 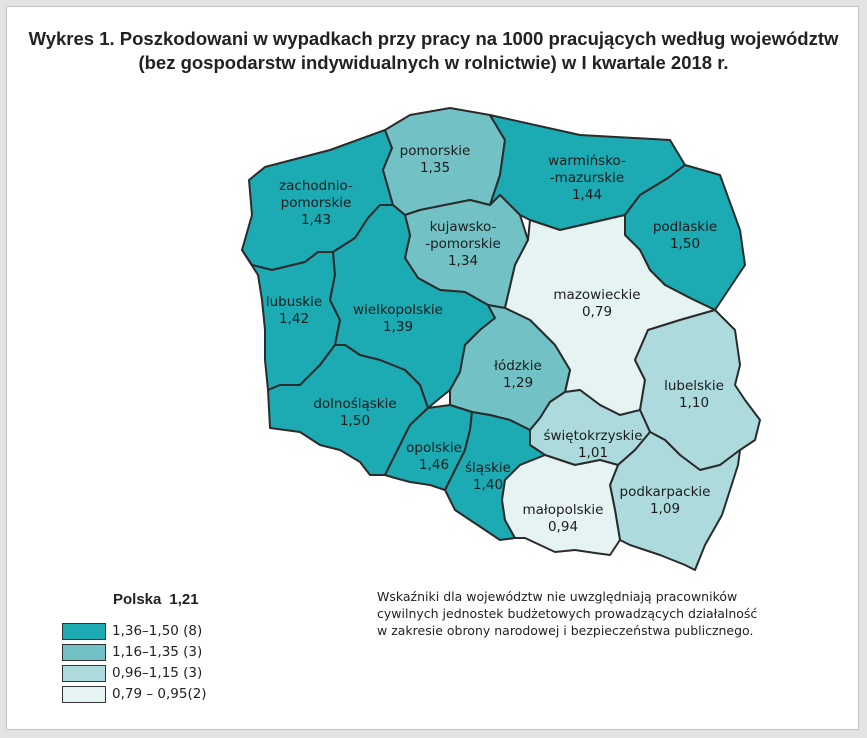 What do you see at coordinates (518, 383) in the screenshot?
I see `region-value: 1,29` at bounding box center [518, 383].